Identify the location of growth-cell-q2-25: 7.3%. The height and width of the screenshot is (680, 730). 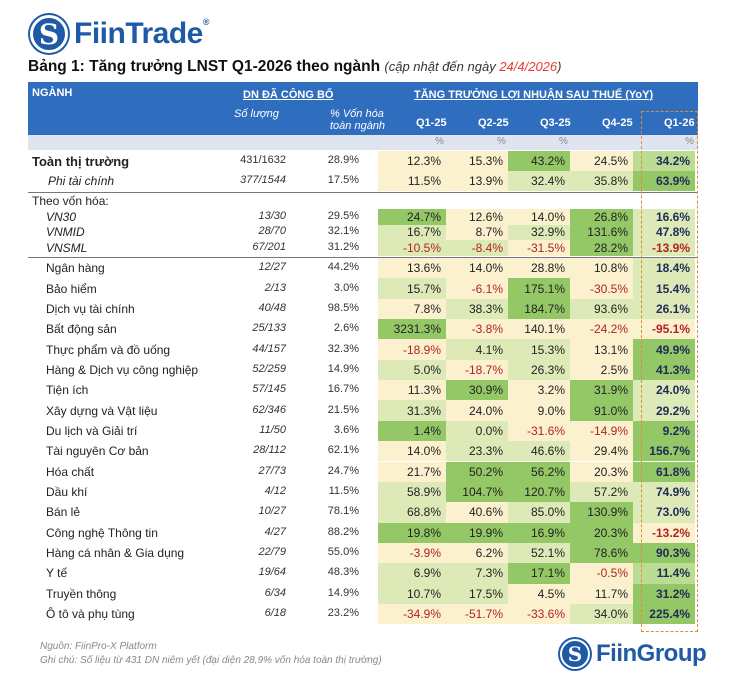
(477, 573).